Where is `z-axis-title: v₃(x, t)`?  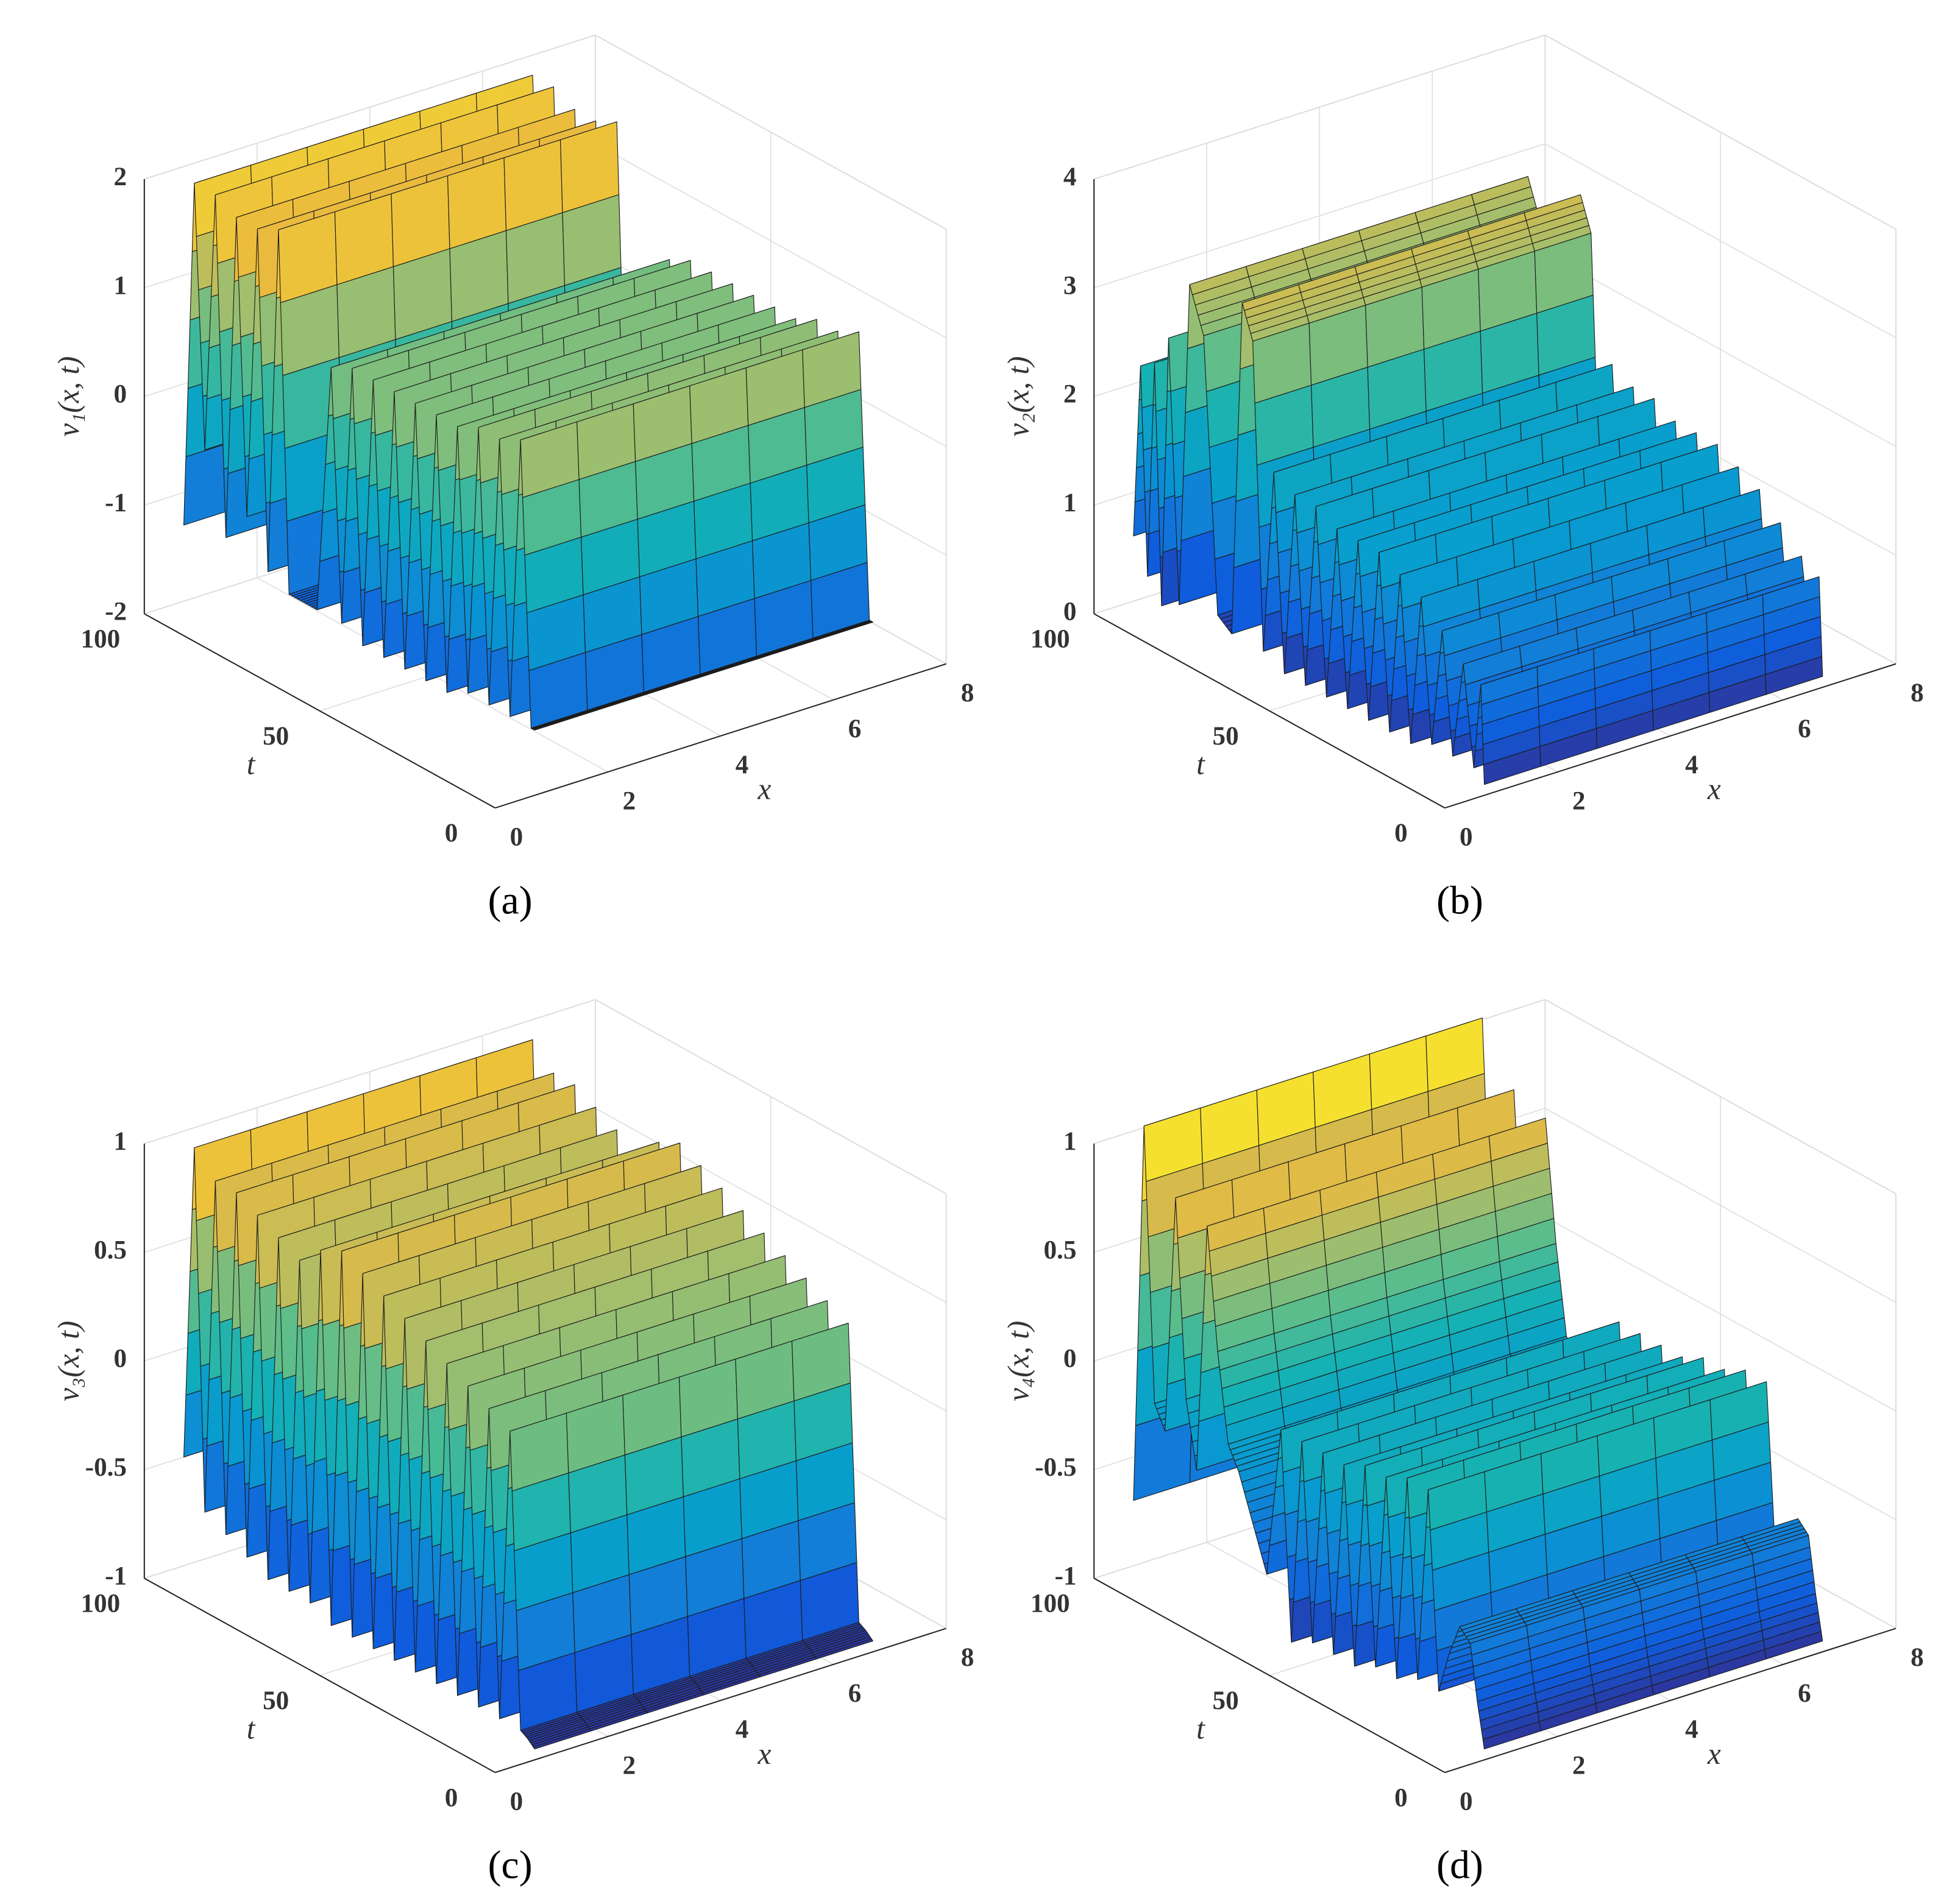 z-axis-title: v₃(x, t) is located at coordinates (68, 1361).